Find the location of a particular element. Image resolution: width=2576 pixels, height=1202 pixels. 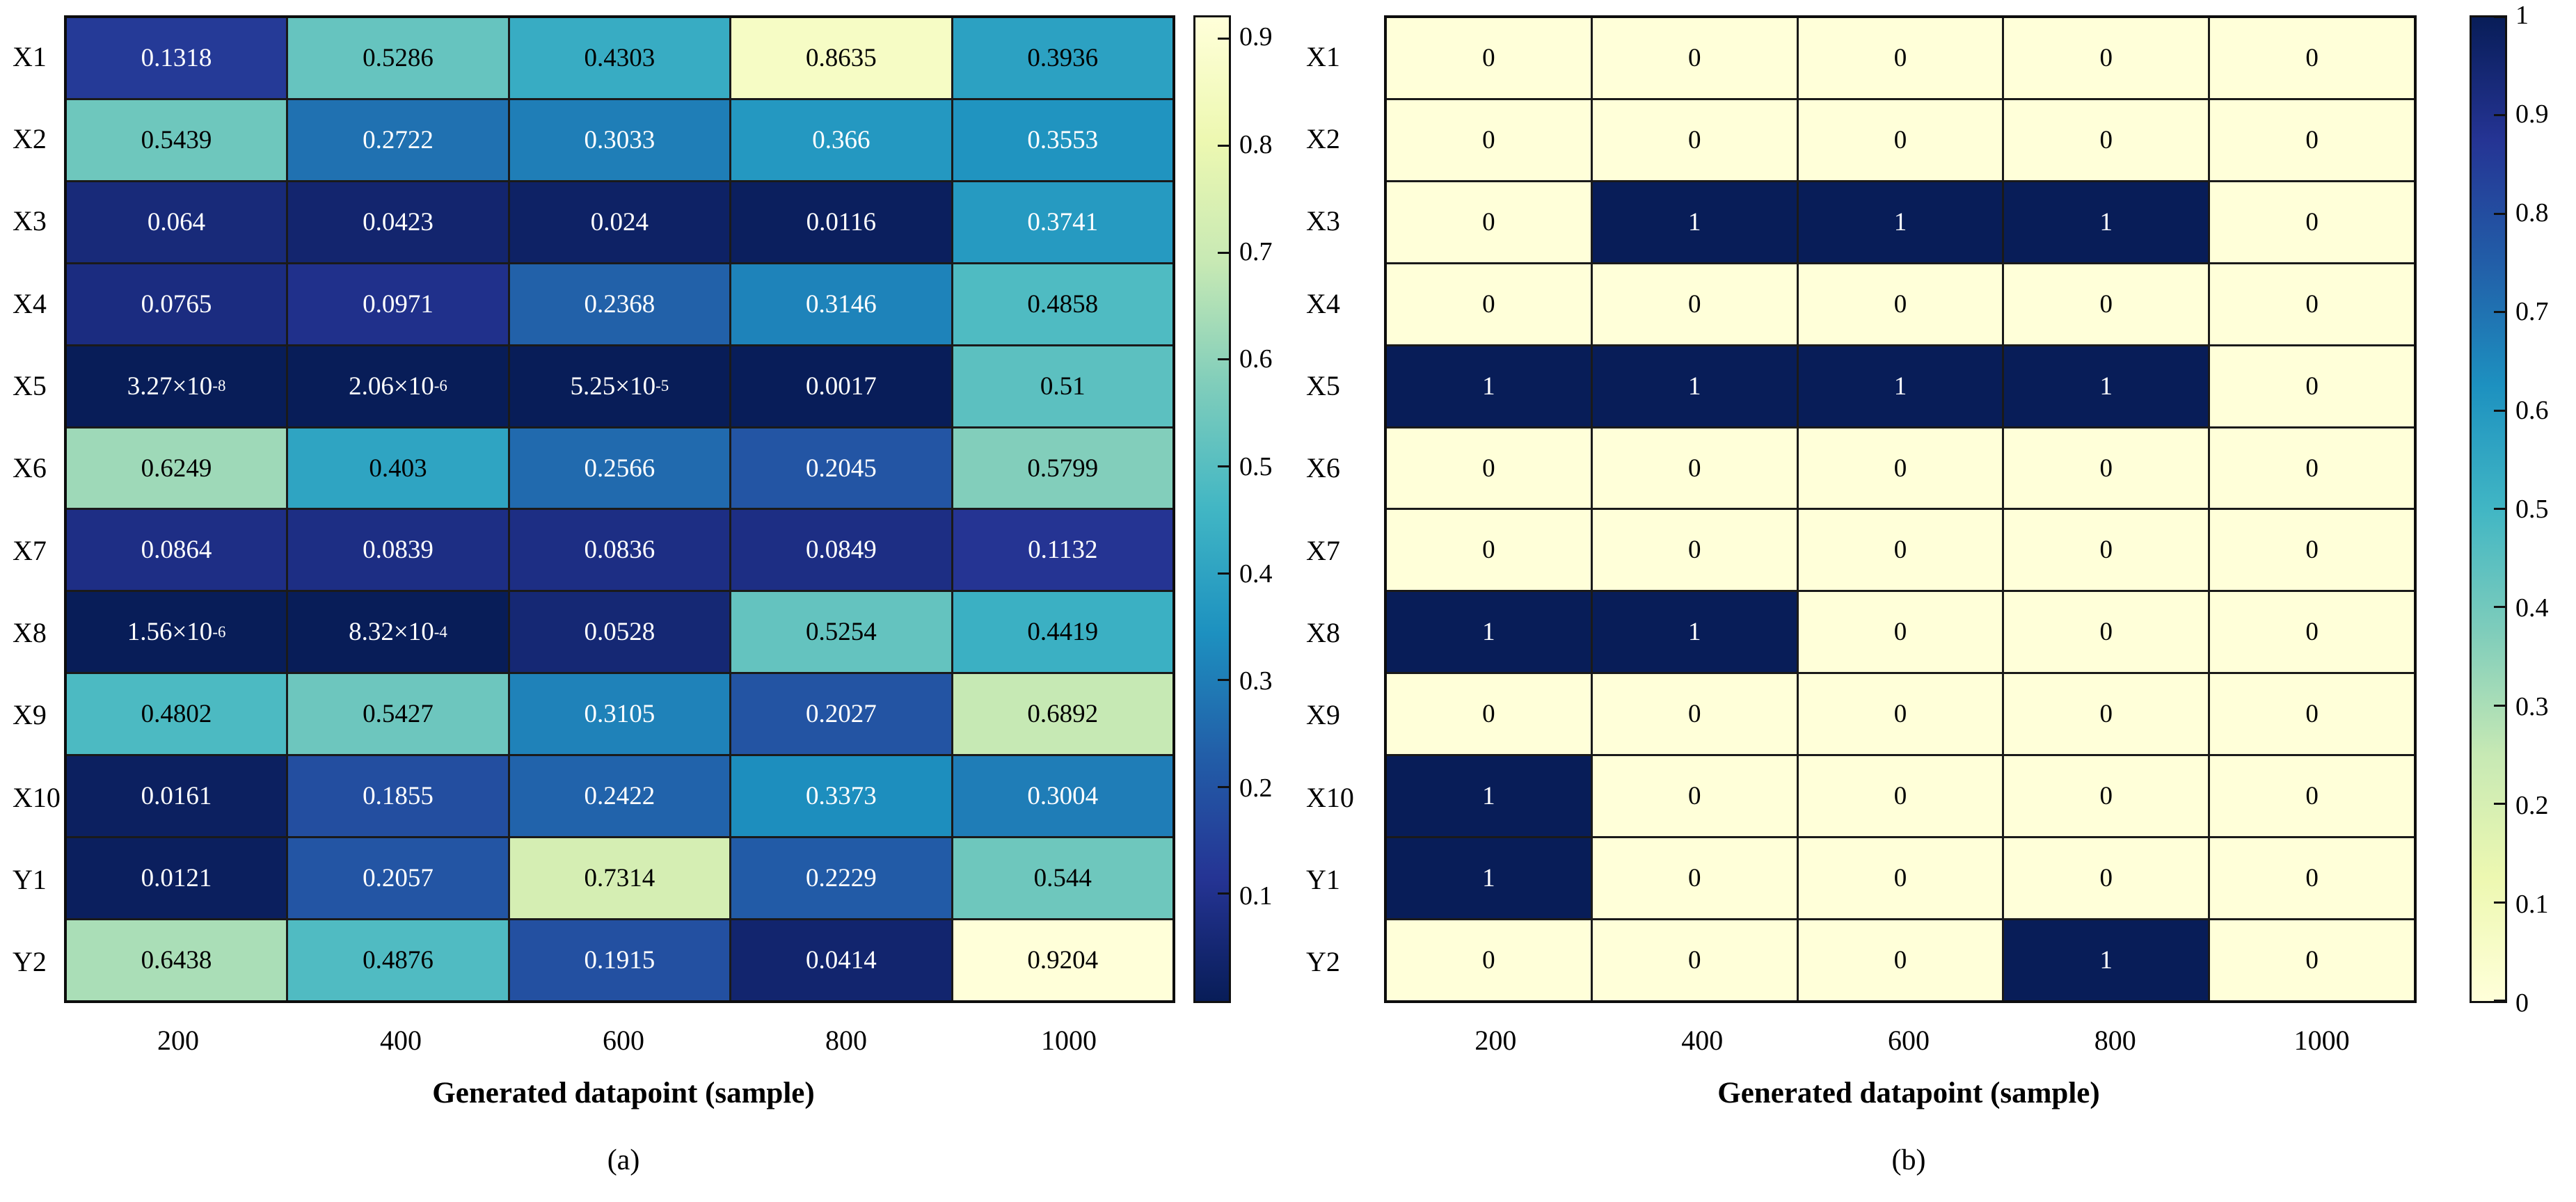

heatmap-cell: 0.3936 is located at coordinates (1062, 58).